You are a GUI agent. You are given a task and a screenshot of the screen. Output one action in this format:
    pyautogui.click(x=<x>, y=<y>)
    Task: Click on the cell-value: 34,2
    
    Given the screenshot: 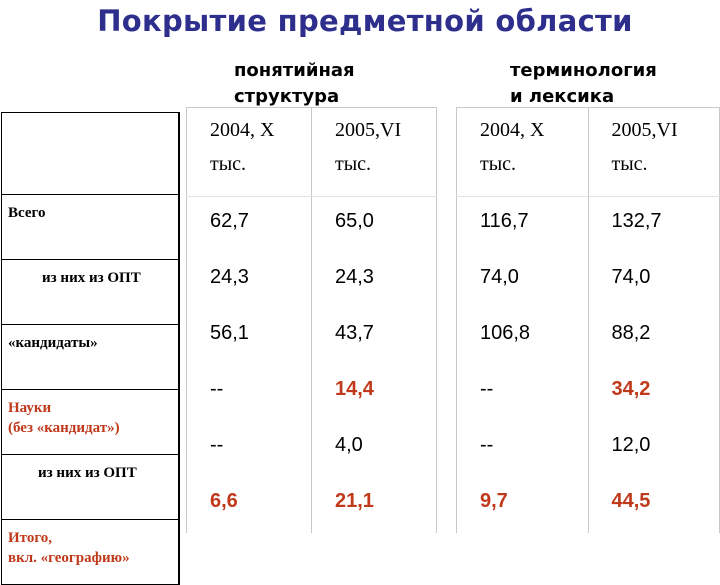 What is the action you would take?
    pyautogui.click(x=631, y=389)
    